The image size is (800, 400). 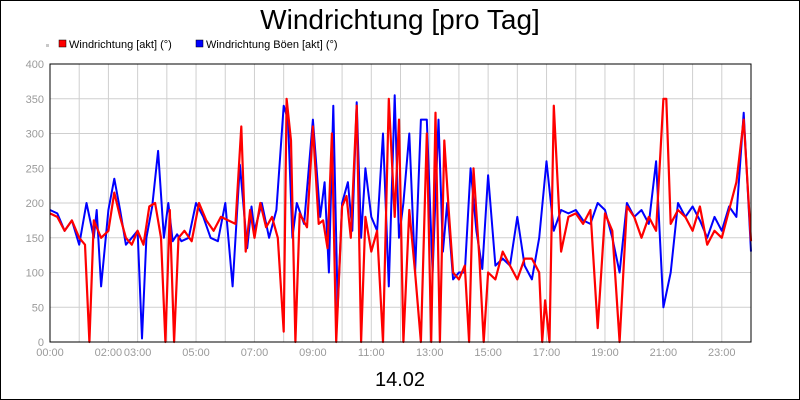 I want to click on y-tick-label: 150, so click(x=35, y=239).